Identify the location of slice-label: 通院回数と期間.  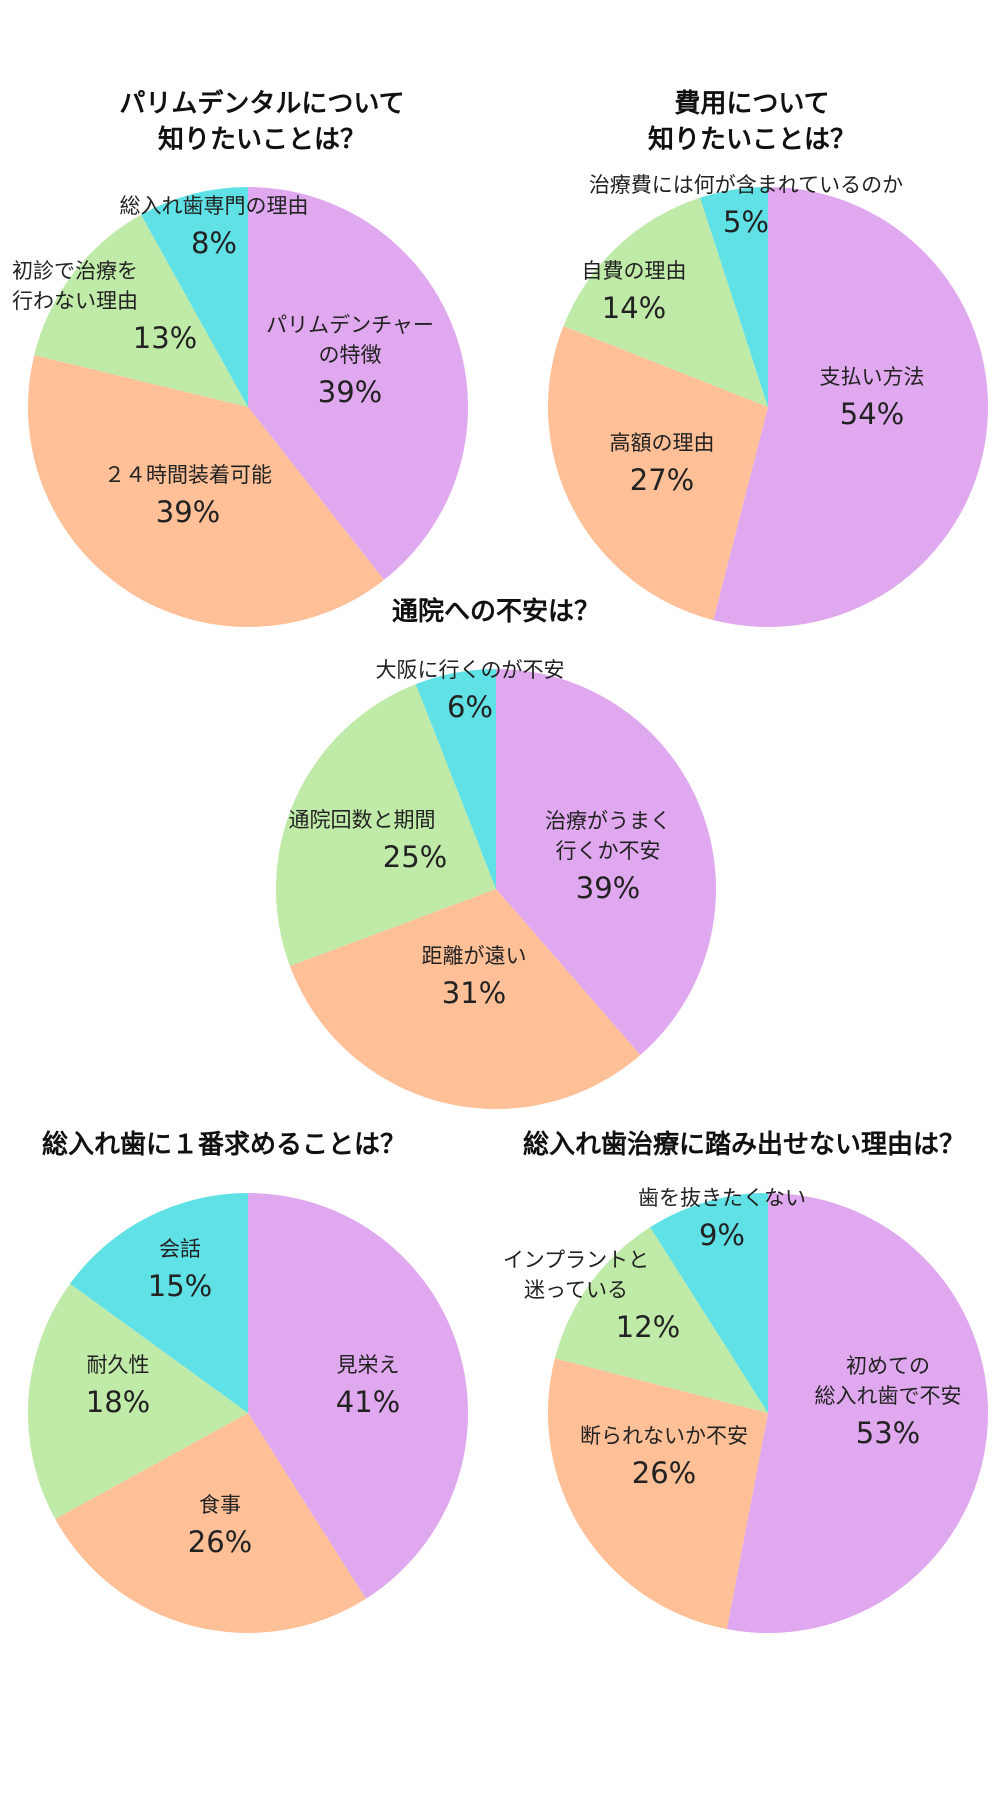
(362, 820).